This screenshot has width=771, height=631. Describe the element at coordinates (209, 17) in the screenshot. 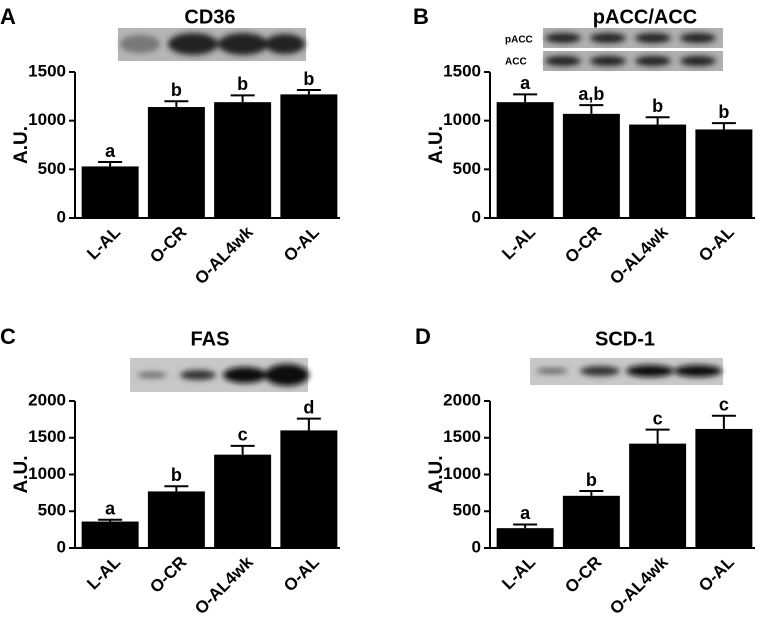

I see `chart-title: CD36` at that location.